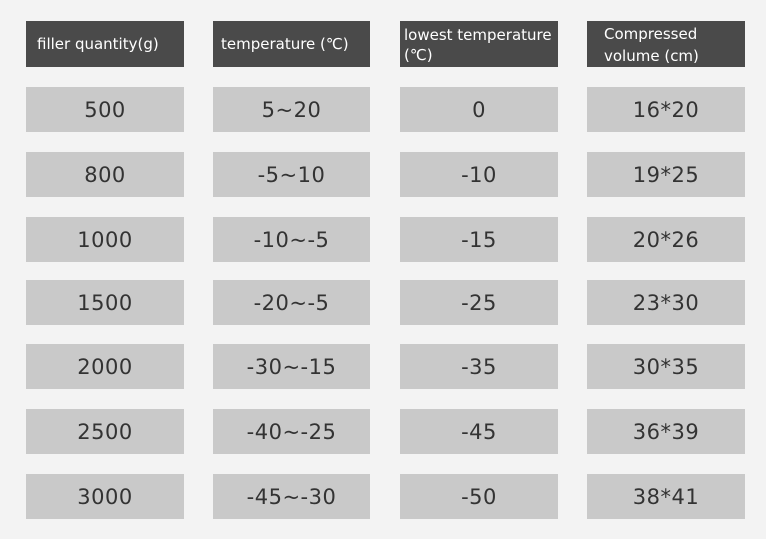 The image size is (766, 539). What do you see at coordinates (291, 174) in the screenshot?
I see `cell-temperature: -5~10` at bounding box center [291, 174].